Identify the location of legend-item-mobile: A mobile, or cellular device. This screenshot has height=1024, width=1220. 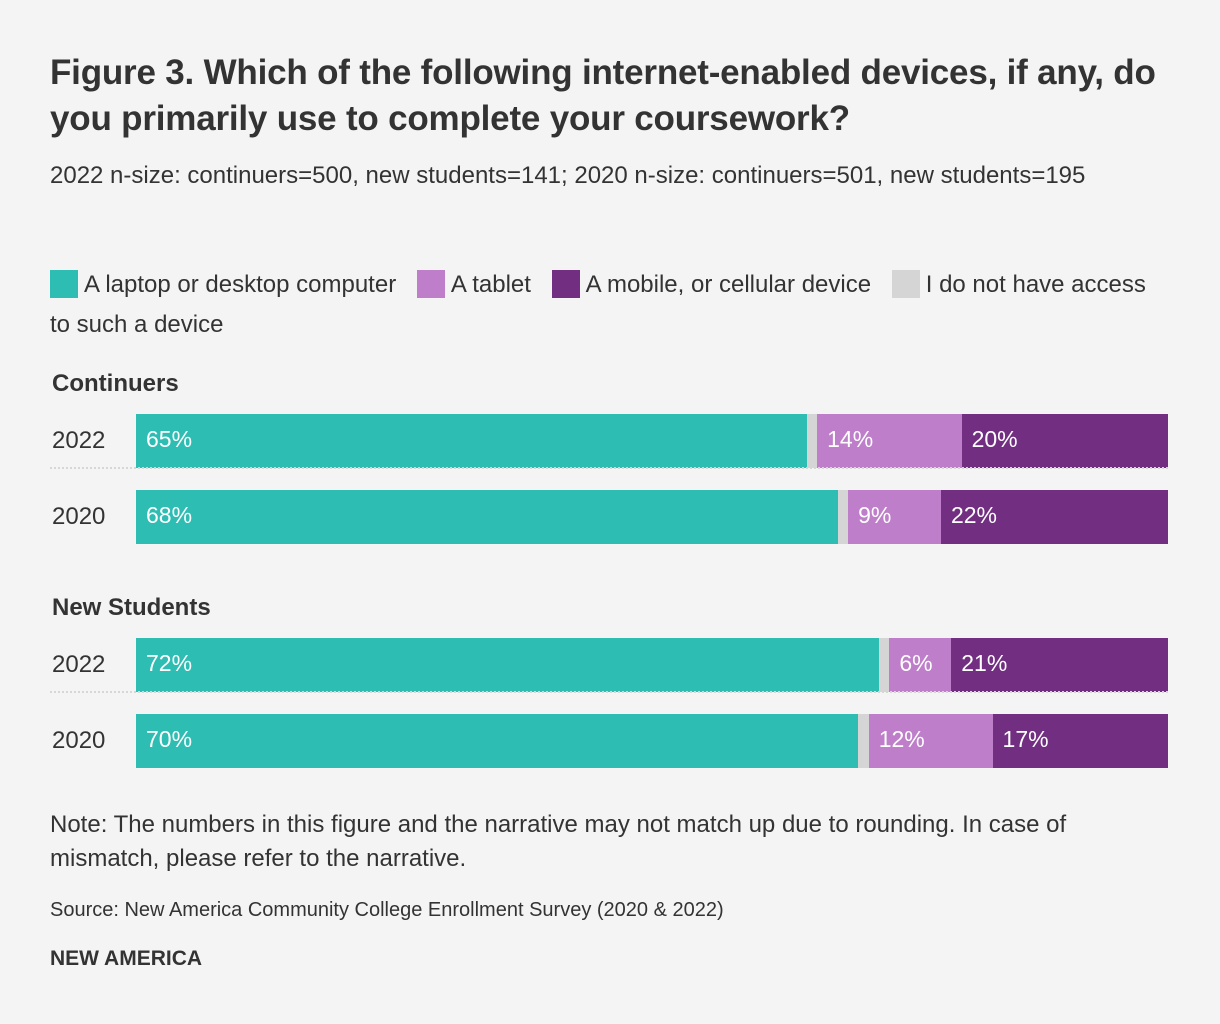
(711, 284).